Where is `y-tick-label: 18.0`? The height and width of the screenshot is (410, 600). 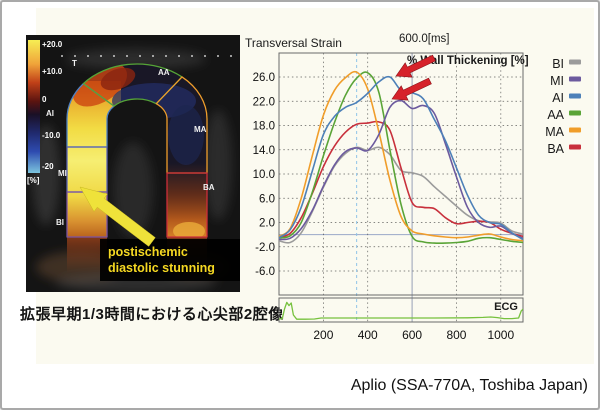 y-tick-label: 18.0 is located at coordinates (264, 127).